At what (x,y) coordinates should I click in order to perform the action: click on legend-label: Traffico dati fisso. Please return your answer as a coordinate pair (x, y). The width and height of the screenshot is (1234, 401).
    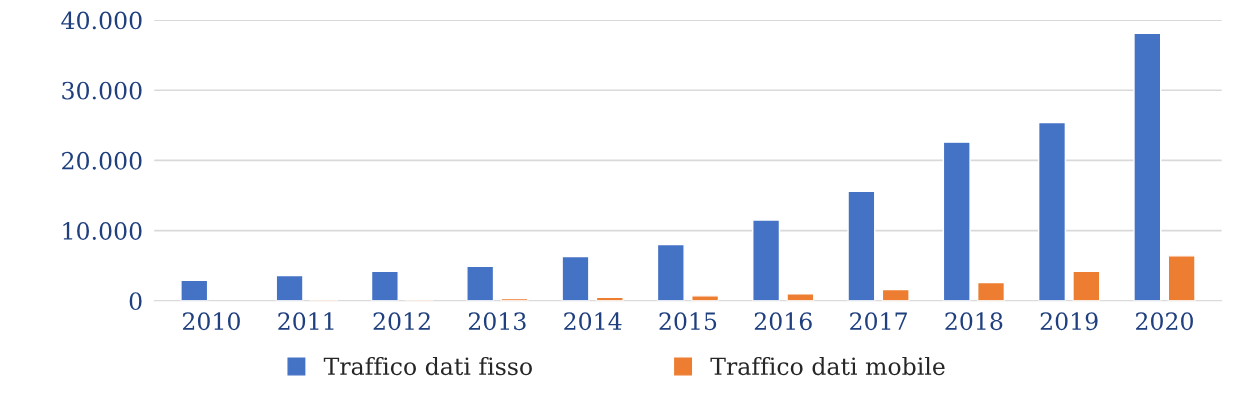
    Looking at the image, I should click on (427, 366).